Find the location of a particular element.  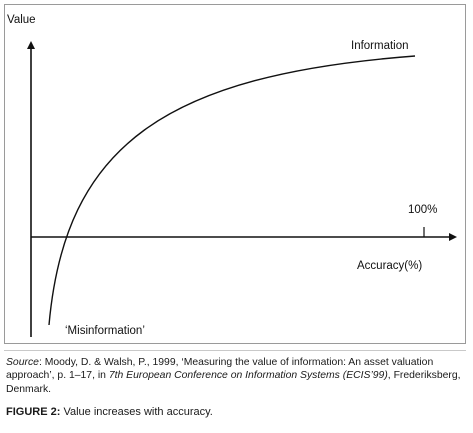

caption-divider is located at coordinates (235, 350).